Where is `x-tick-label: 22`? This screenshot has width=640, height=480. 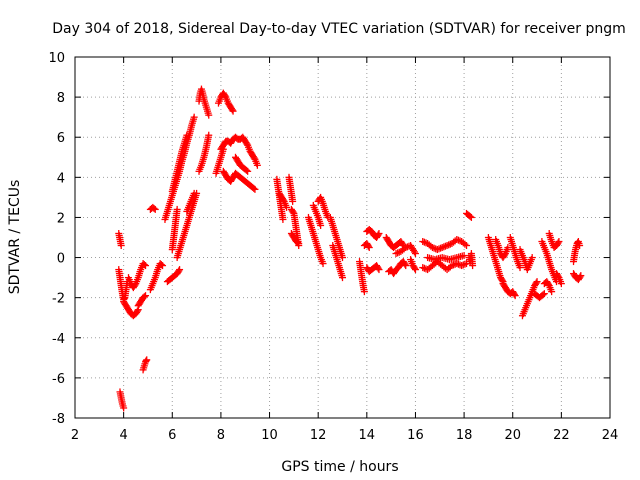 x-tick-label: 22 is located at coordinates (561, 435).